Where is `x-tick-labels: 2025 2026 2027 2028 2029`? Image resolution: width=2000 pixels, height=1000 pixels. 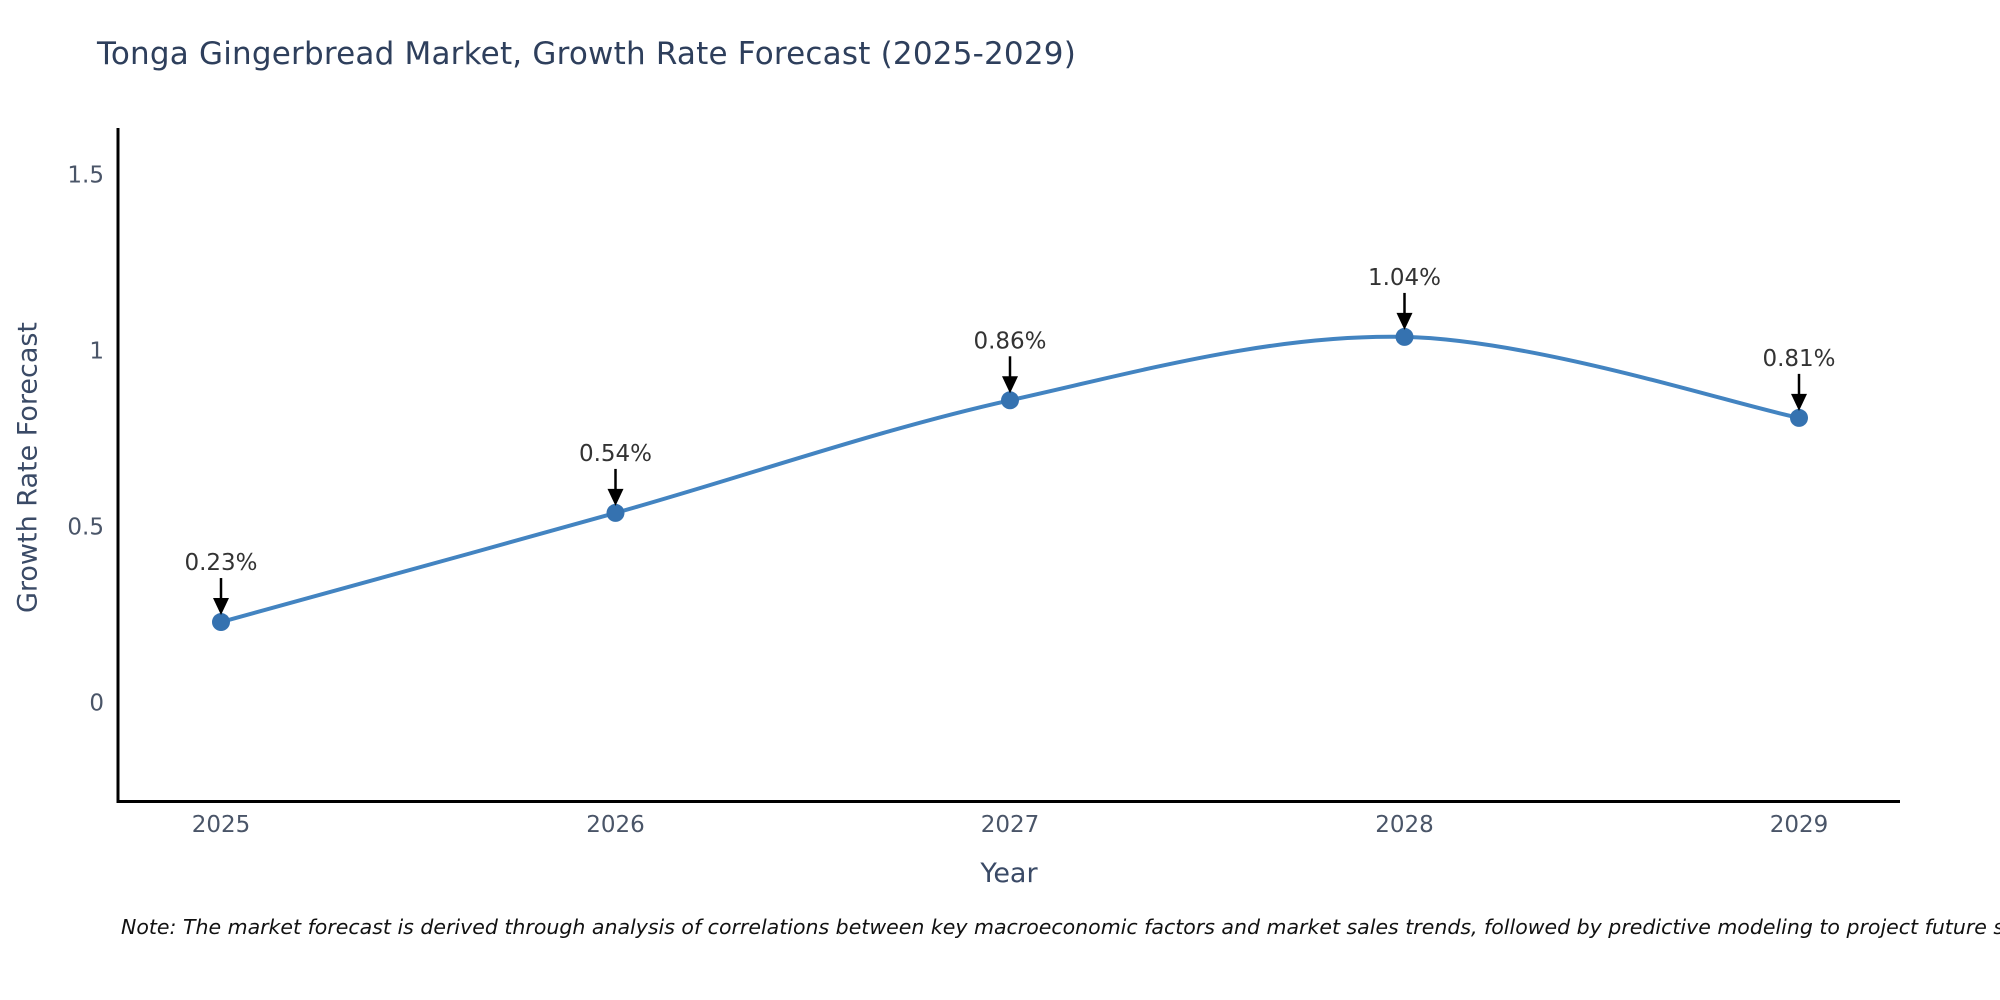 x-tick-labels: 2025 2026 2027 2028 2029 is located at coordinates (1010, 825).